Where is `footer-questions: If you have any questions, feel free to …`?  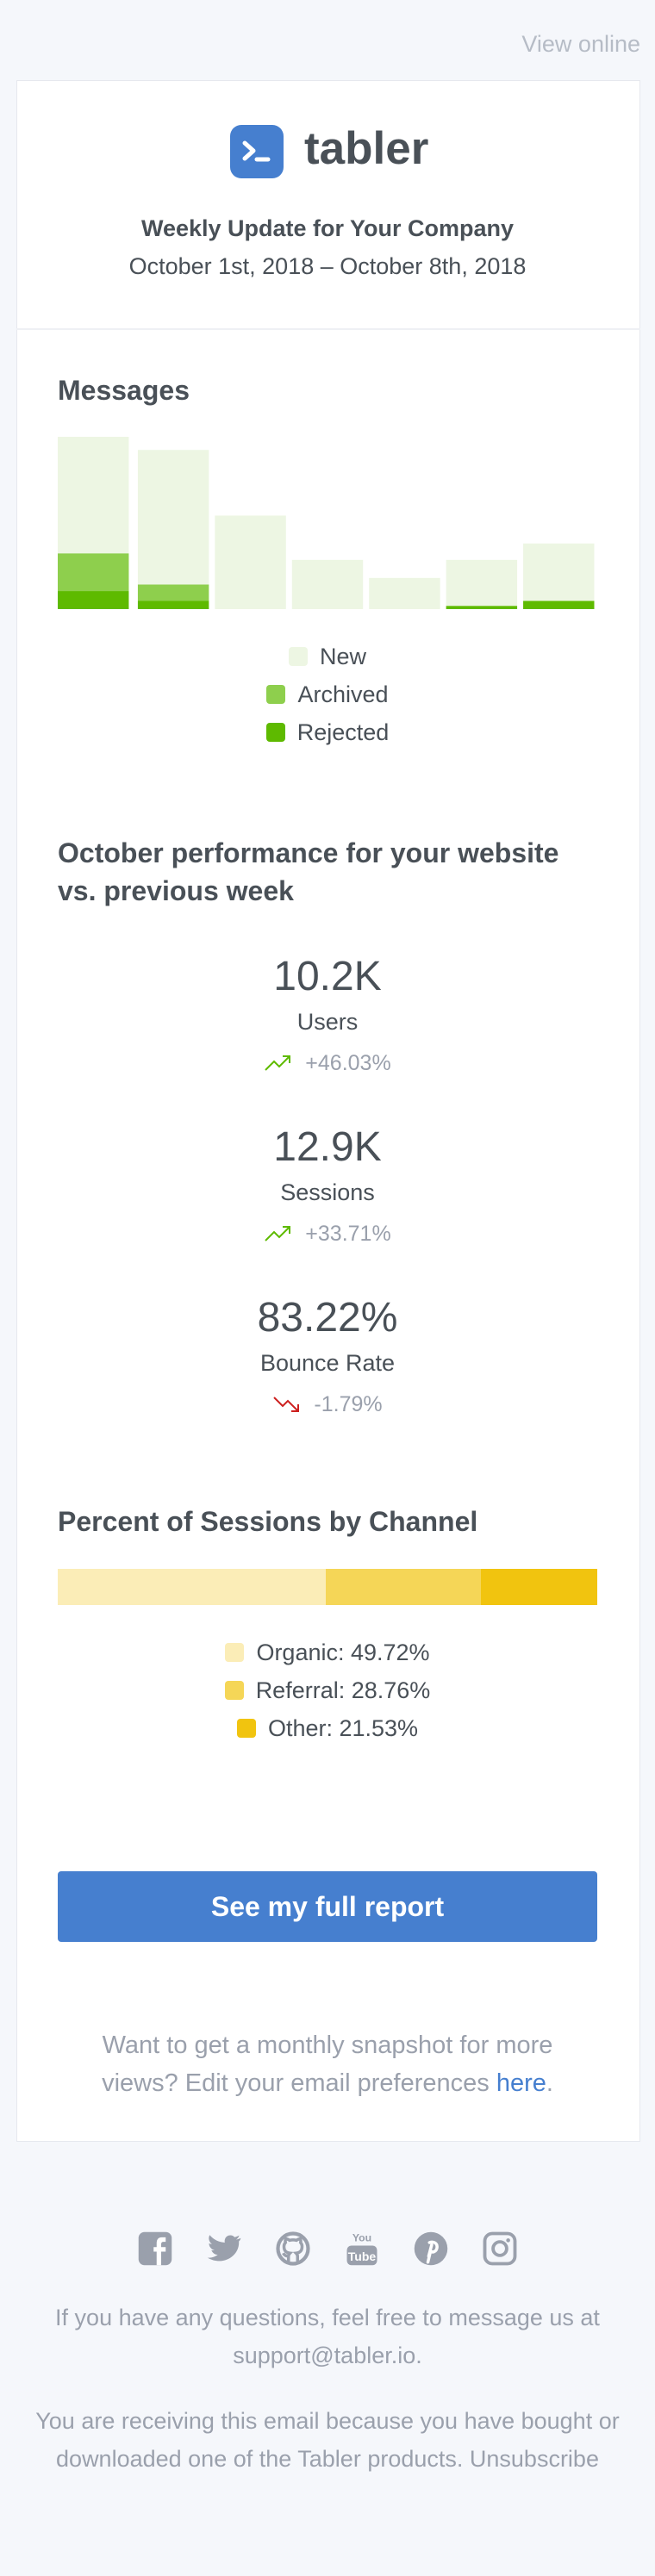 footer-questions: If you have any questions, feel free to … is located at coordinates (327, 2337).